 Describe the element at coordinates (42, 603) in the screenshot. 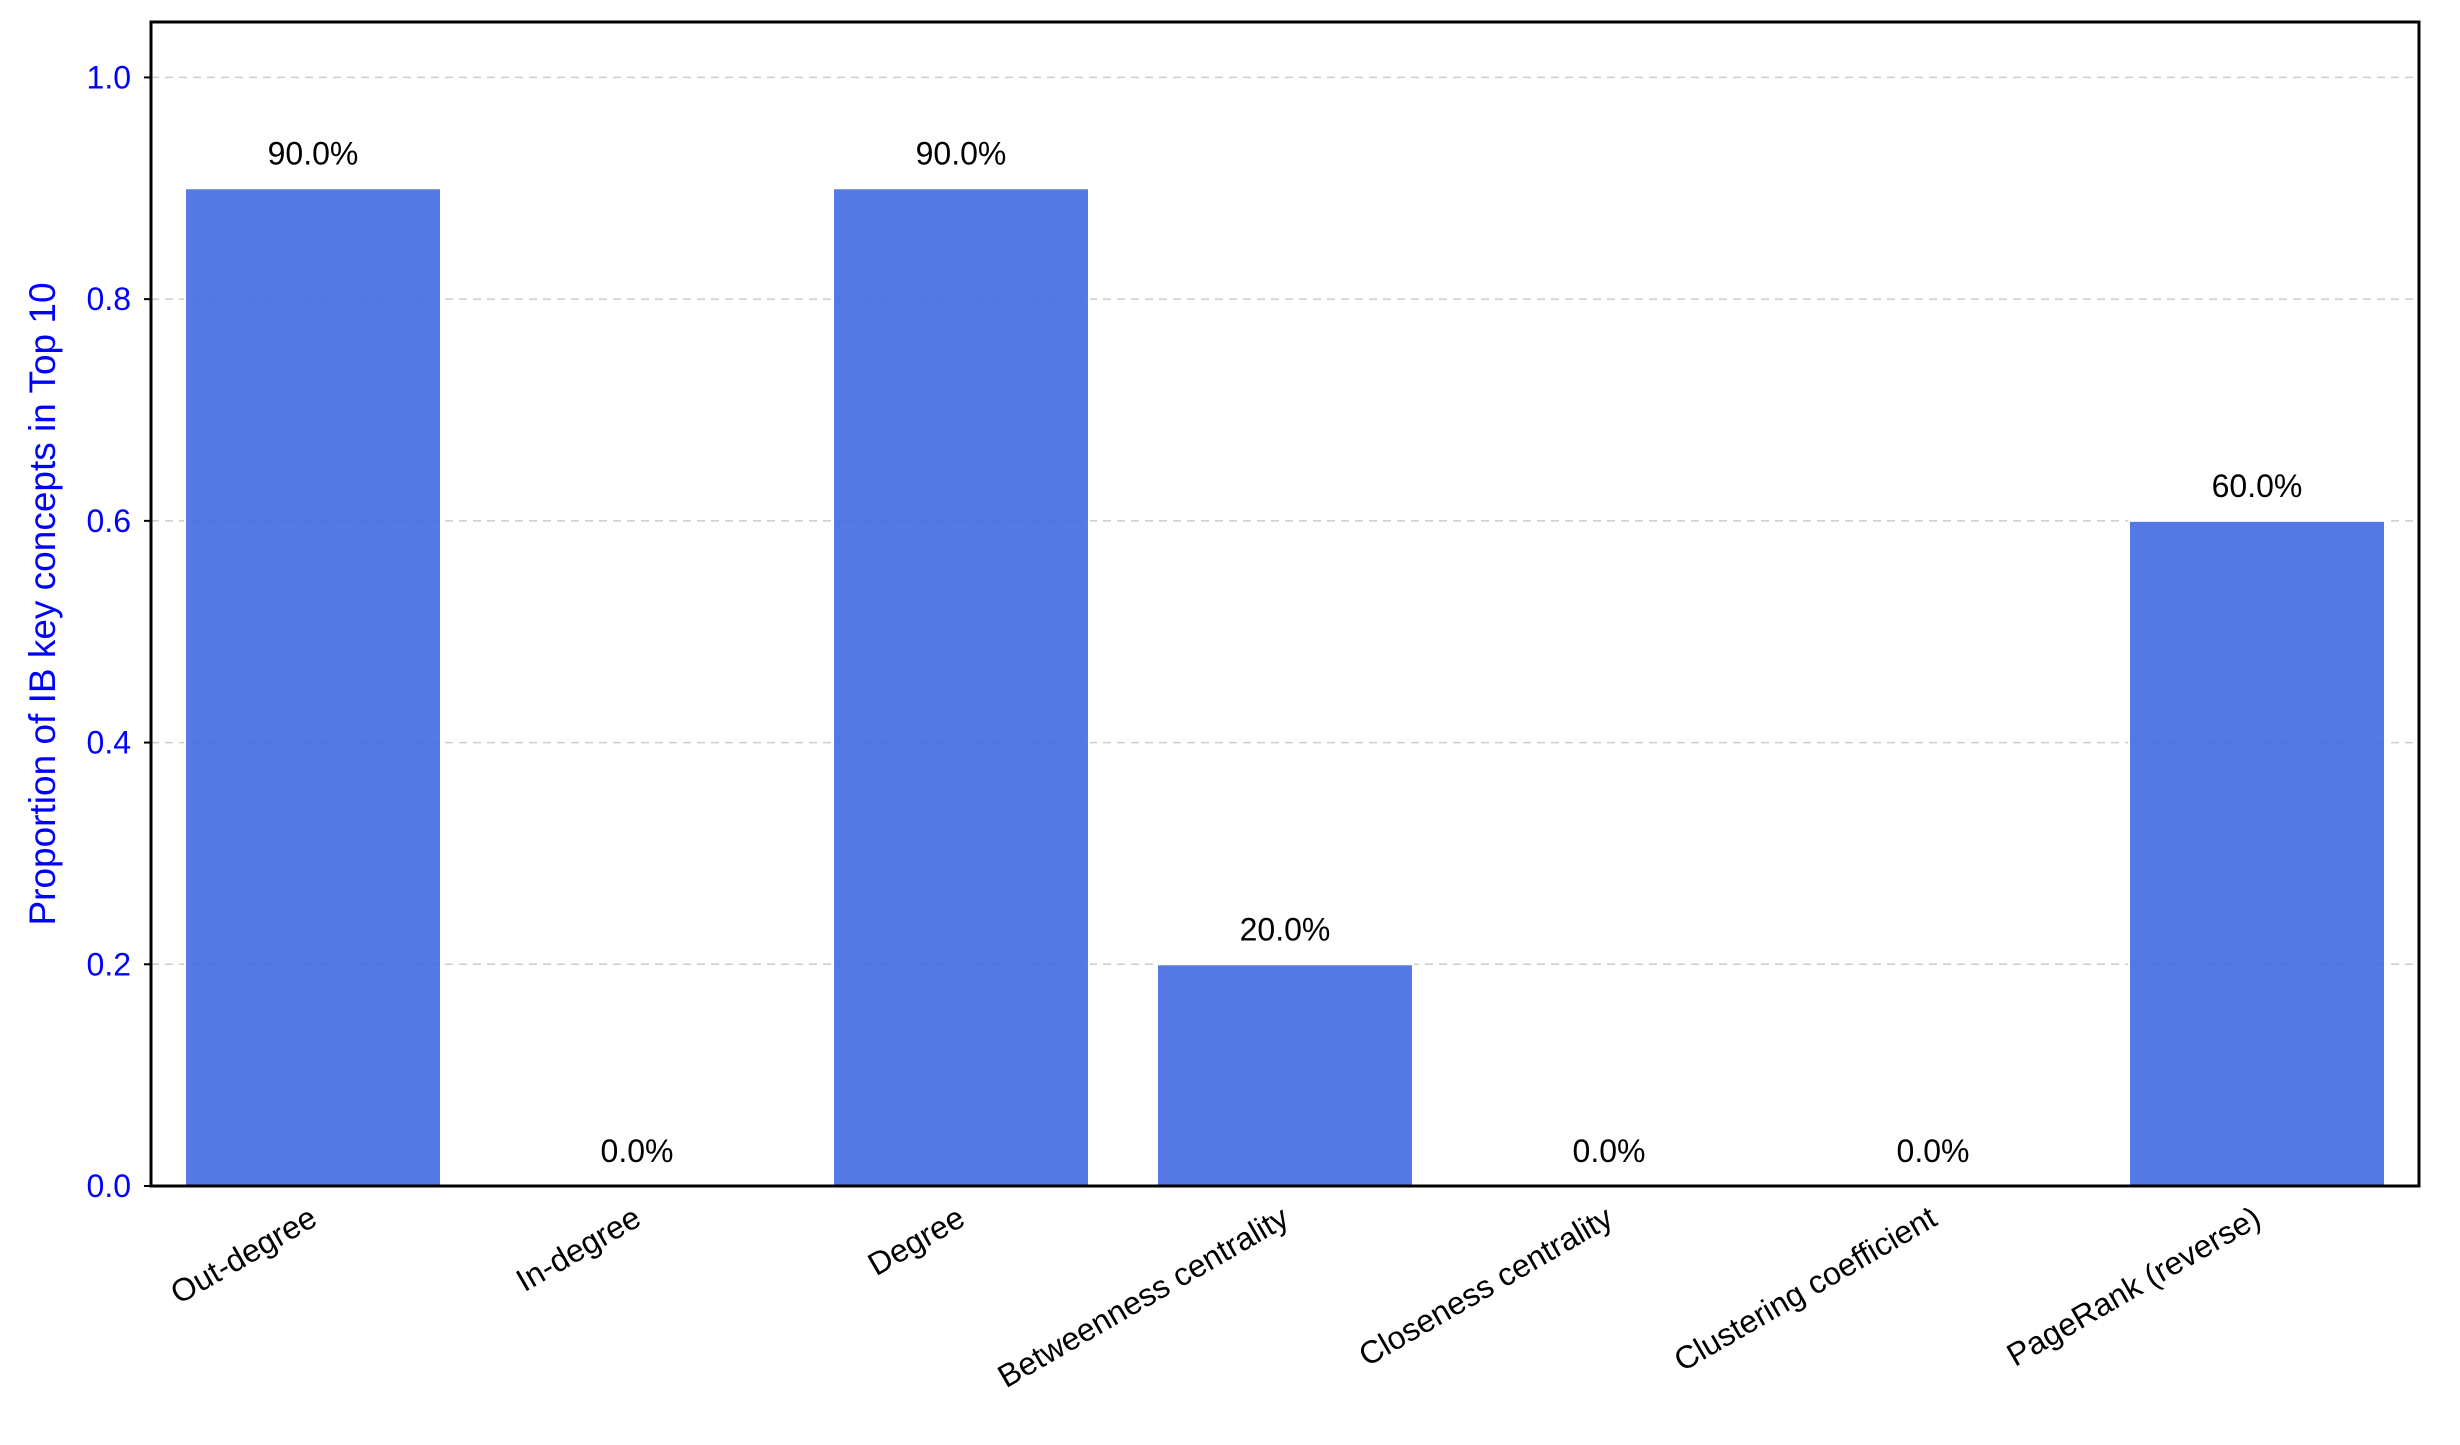

I see `y-axis-title: Proportion of IB key concepts in Top 10` at that location.